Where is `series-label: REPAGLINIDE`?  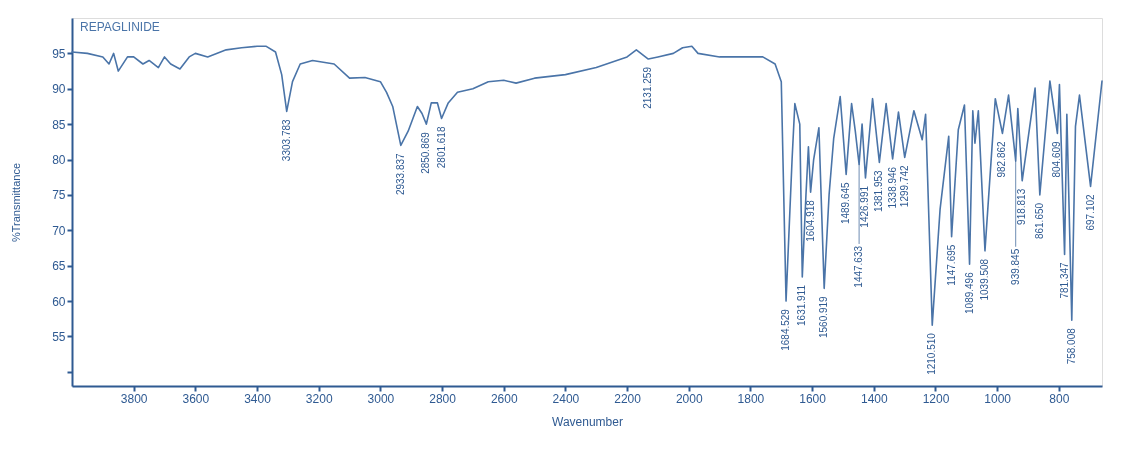 series-label: REPAGLINIDE is located at coordinates (120, 27).